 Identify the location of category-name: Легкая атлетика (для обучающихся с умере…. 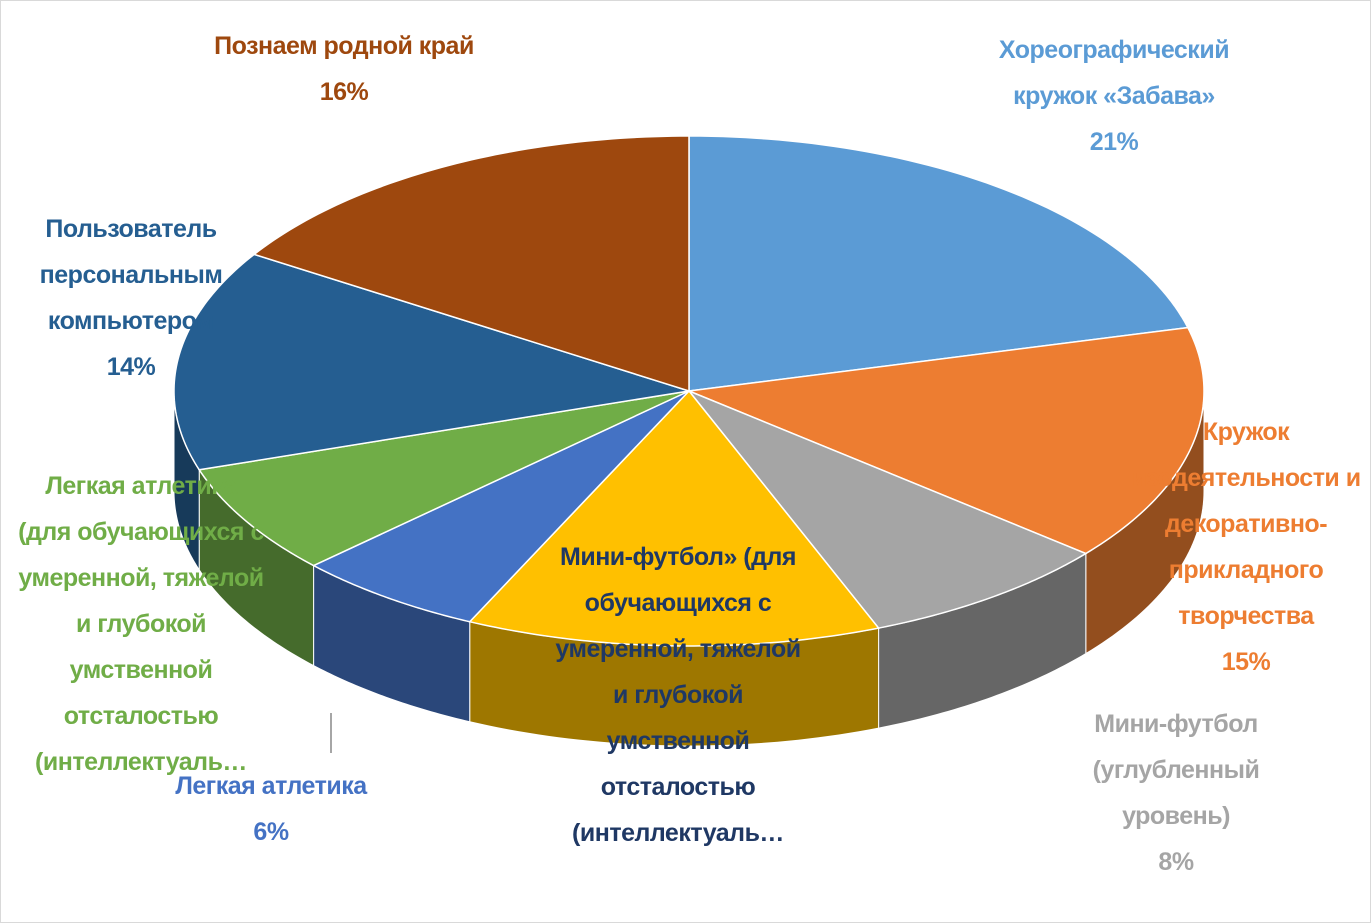
(141, 624).